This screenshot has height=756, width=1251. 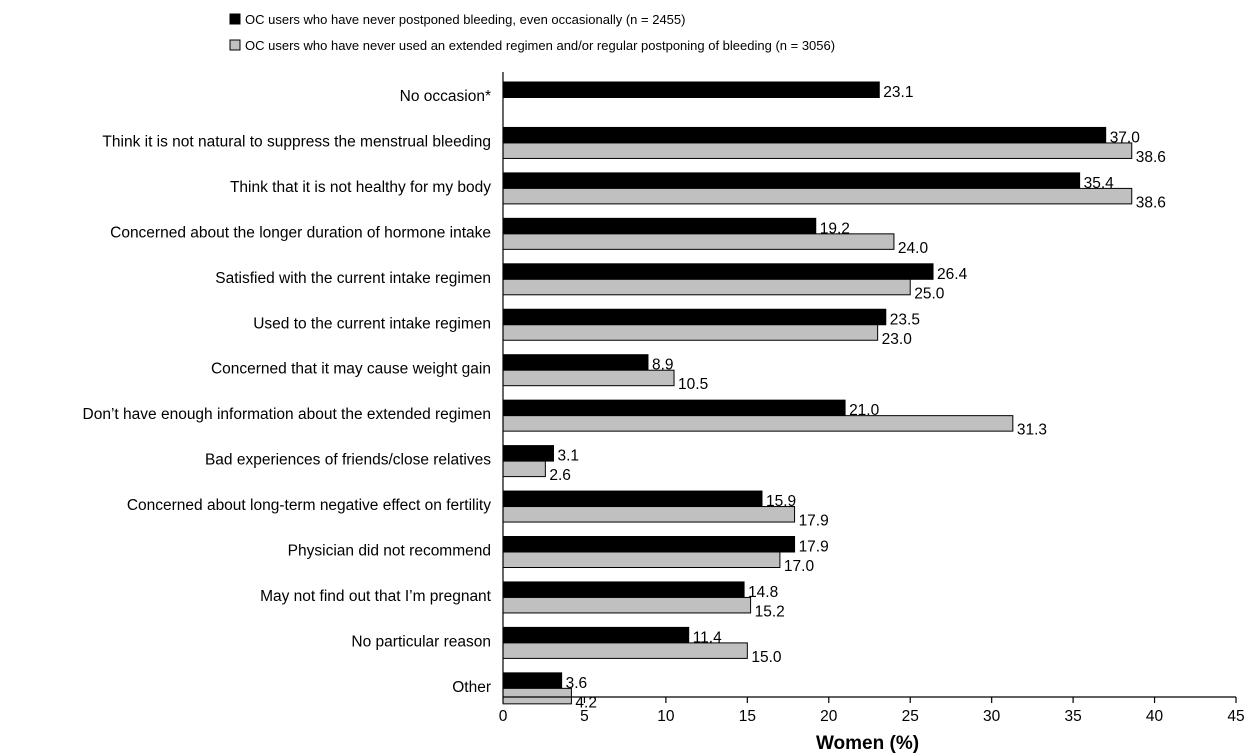 I want to click on data-label-series-2: 25.0, so click(x=929, y=293).